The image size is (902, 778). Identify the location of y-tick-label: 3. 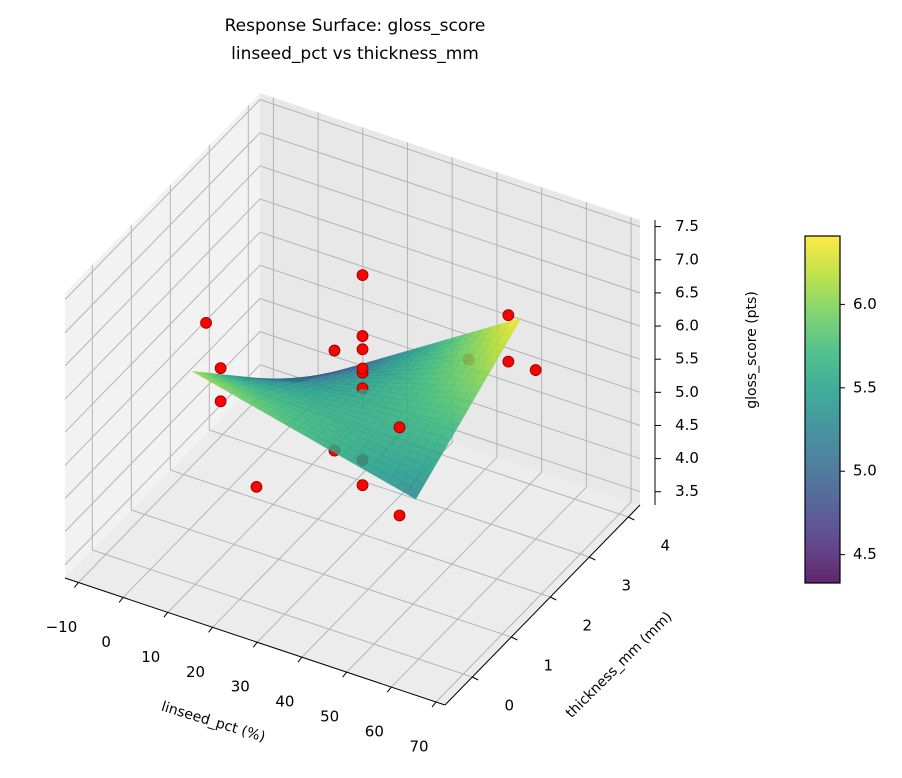
(627, 586).